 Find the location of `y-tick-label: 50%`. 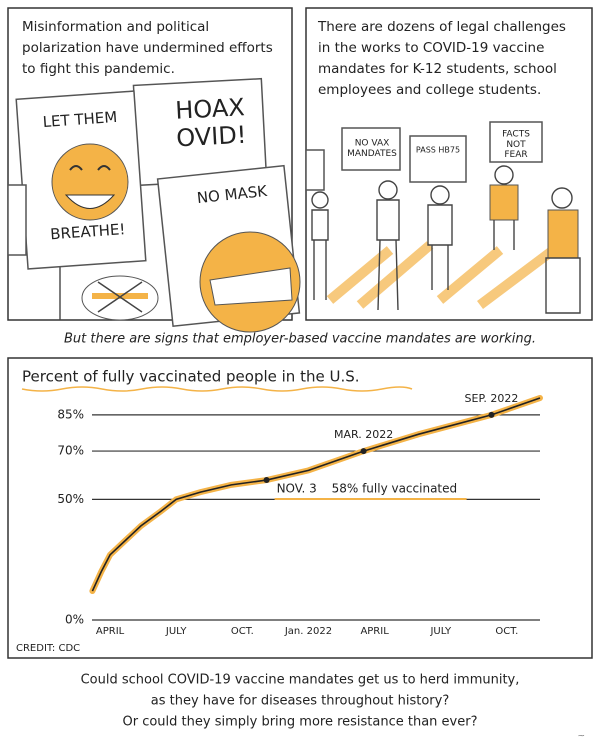

y-tick-label: 50% is located at coordinates (70, 499).